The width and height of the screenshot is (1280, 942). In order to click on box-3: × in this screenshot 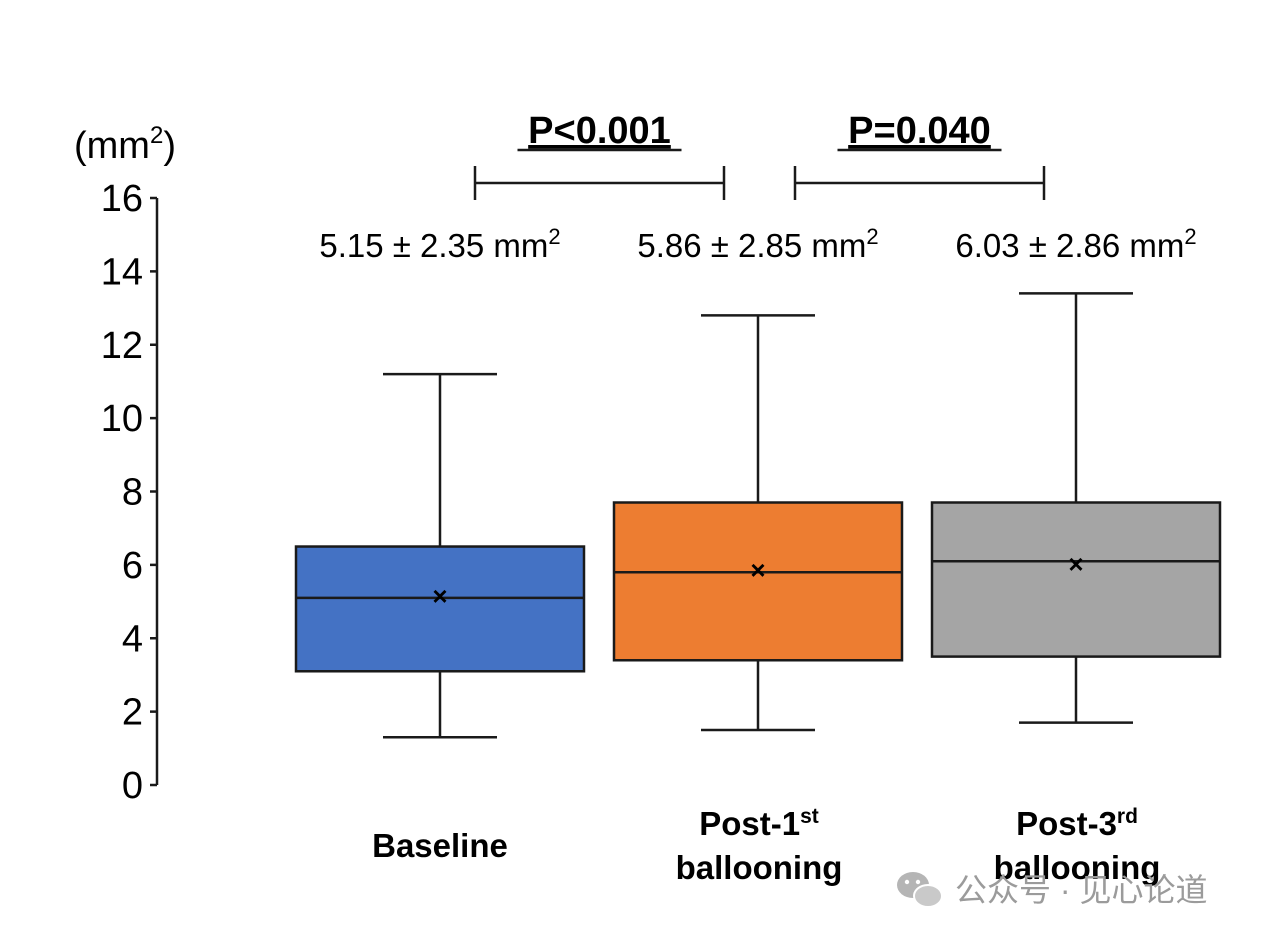, I will do `click(1076, 508)`.